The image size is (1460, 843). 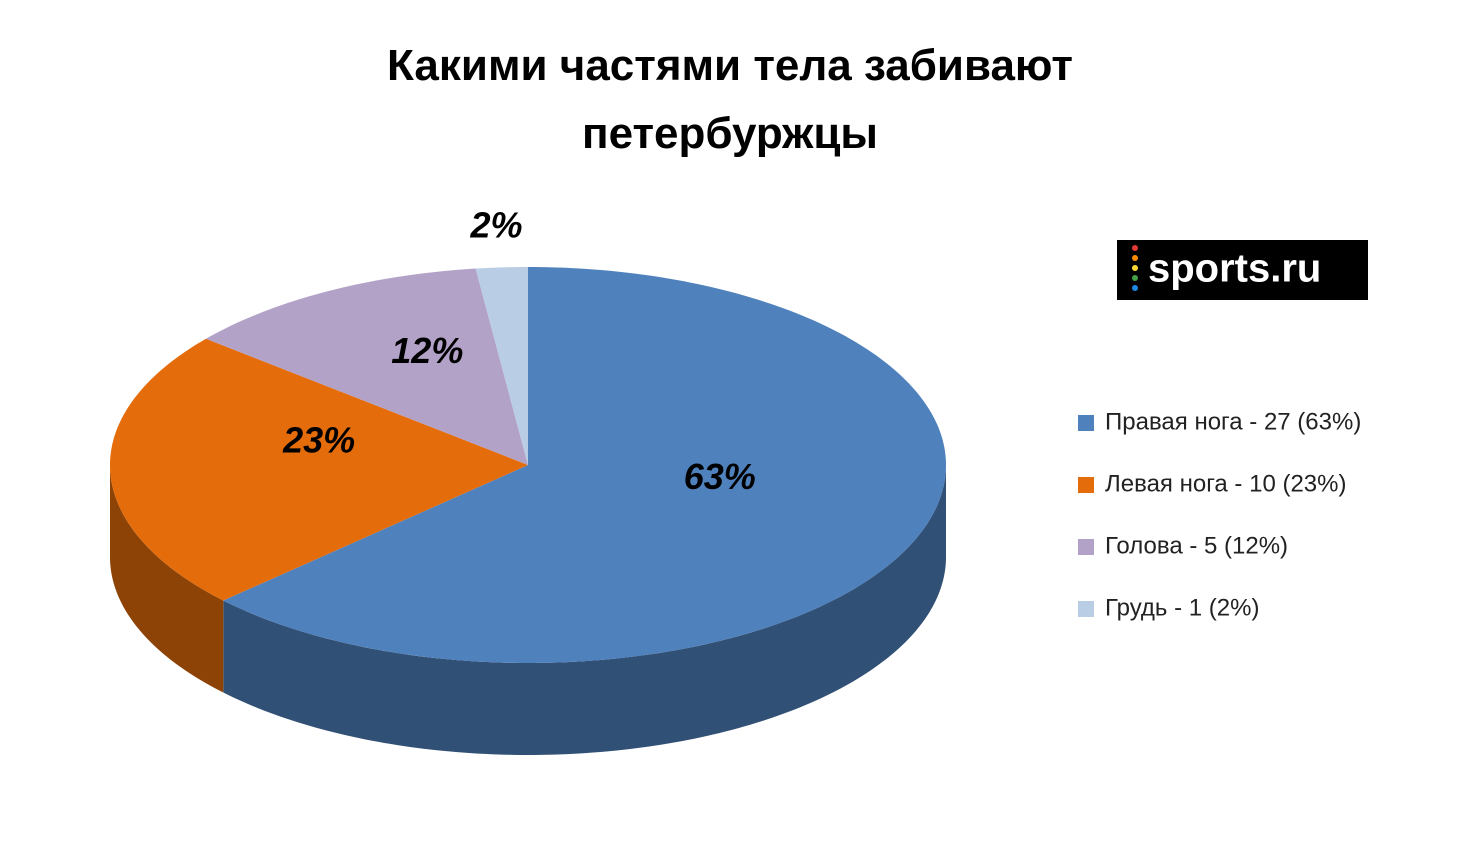 What do you see at coordinates (730, 99) in the screenshot?
I see `chart-title: Какими частями тела забивают петербуржцы` at bounding box center [730, 99].